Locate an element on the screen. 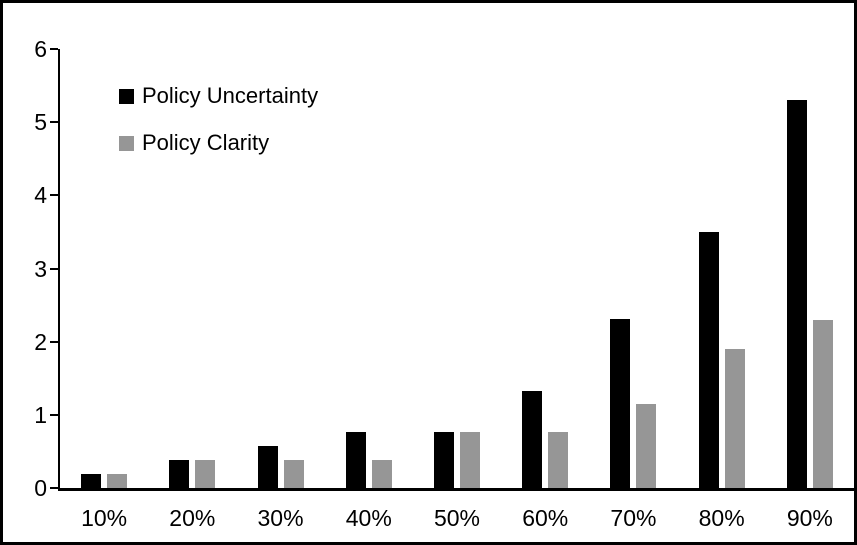  legend-label-policy-uncertainty: Policy Uncertainty is located at coordinates (230, 95).